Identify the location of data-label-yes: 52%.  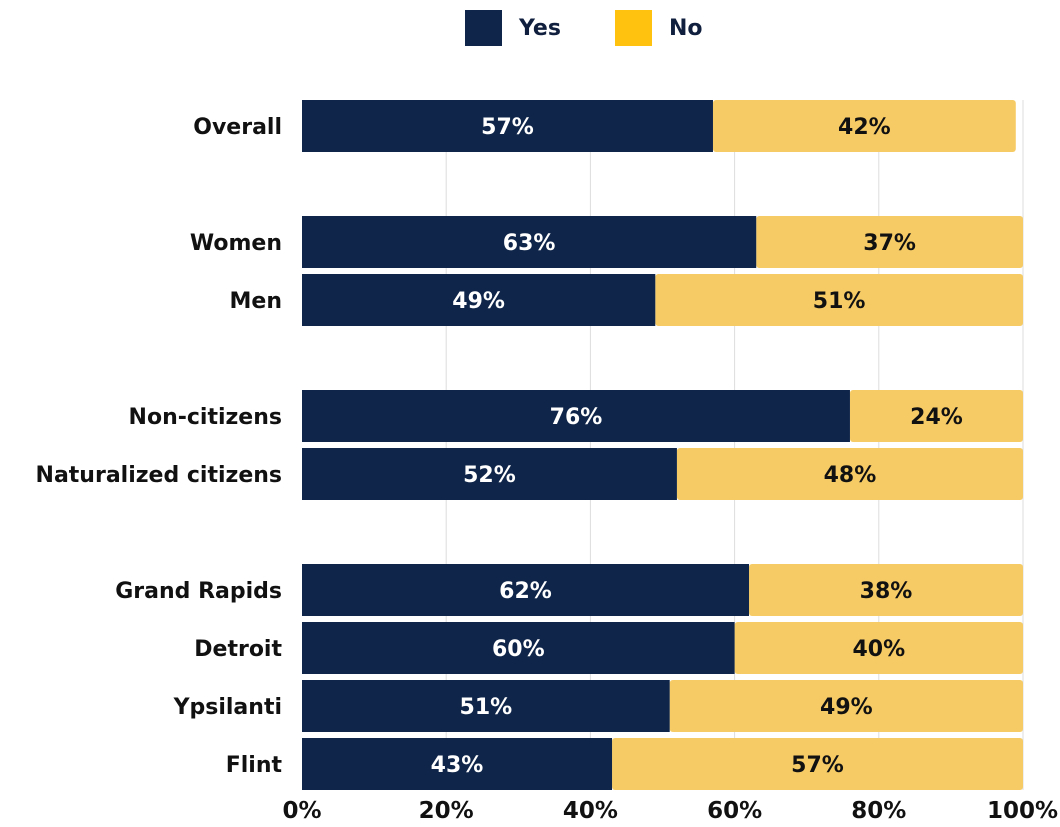
(489, 475).